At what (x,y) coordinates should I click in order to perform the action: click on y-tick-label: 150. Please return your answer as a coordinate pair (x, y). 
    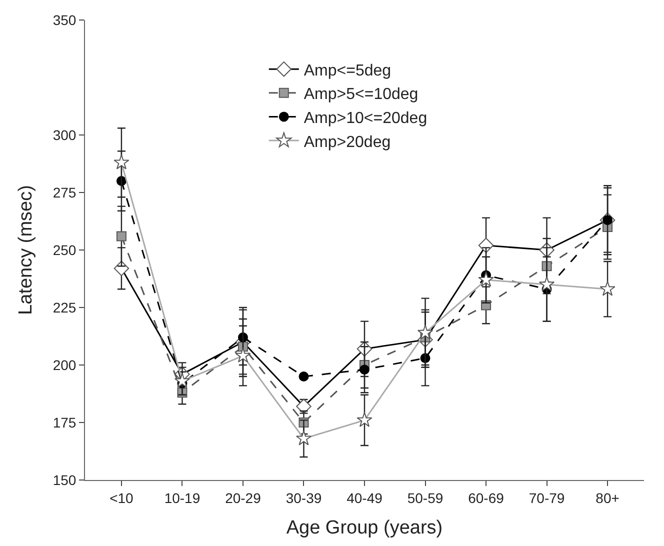
    Looking at the image, I should click on (64, 480).